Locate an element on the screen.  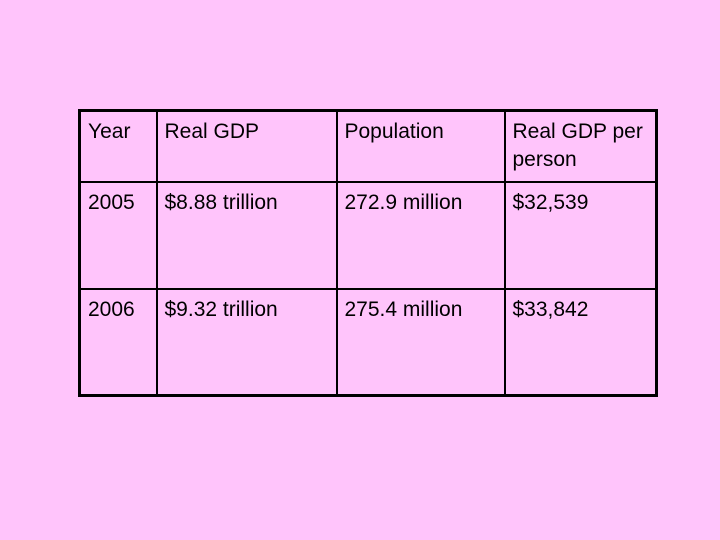
cell-population-value: 272.9 million is located at coordinates (403, 202).